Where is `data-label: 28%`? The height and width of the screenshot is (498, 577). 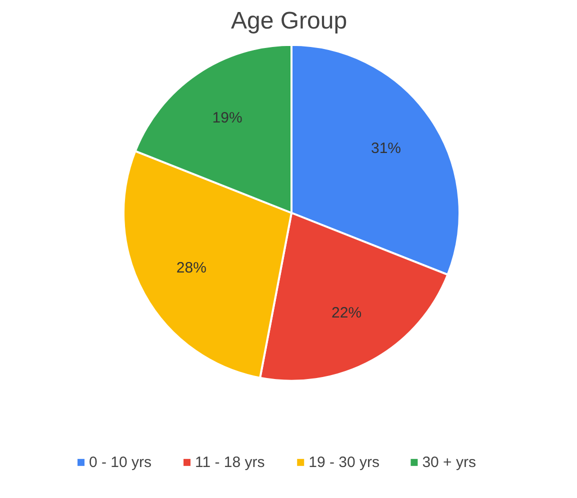 data-label: 28% is located at coordinates (191, 268).